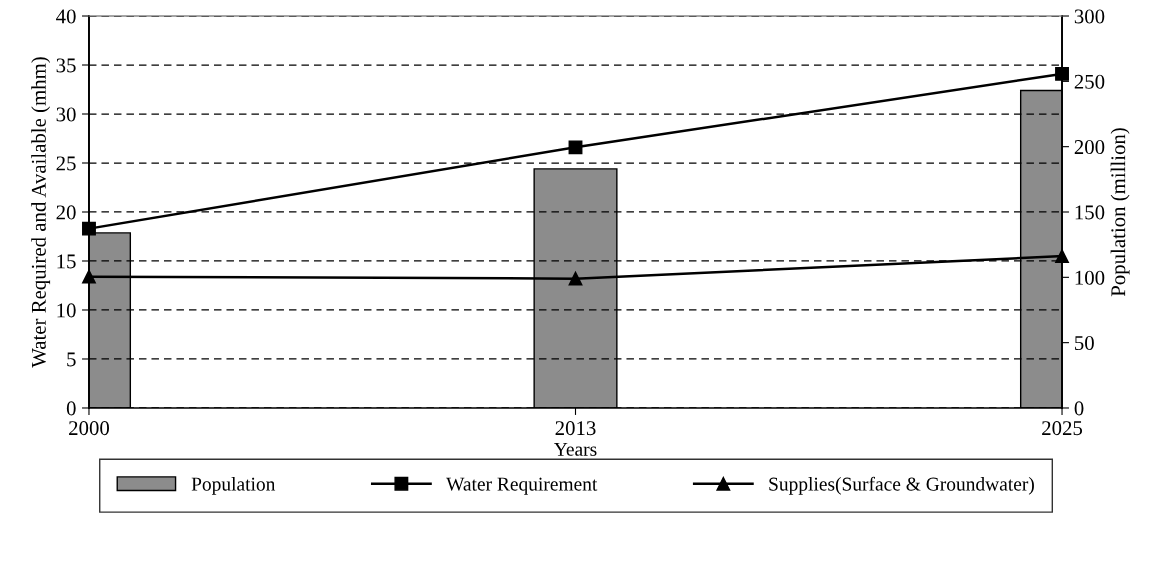 The image size is (1151, 576). I want to click on legend-label: Population, so click(233, 486).